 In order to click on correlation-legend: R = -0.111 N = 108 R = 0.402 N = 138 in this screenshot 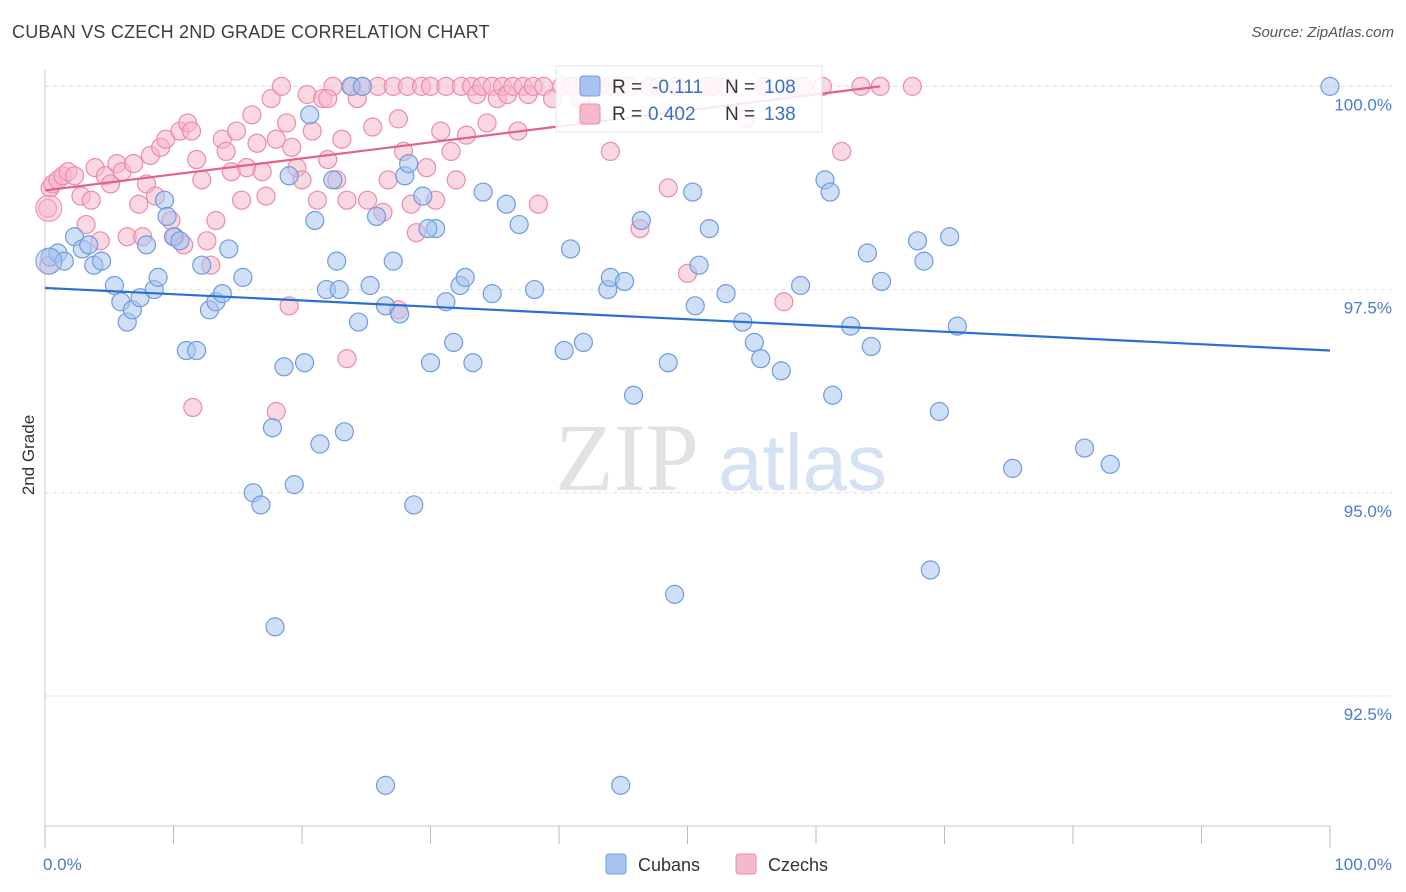, I will do `click(689, 99)`.